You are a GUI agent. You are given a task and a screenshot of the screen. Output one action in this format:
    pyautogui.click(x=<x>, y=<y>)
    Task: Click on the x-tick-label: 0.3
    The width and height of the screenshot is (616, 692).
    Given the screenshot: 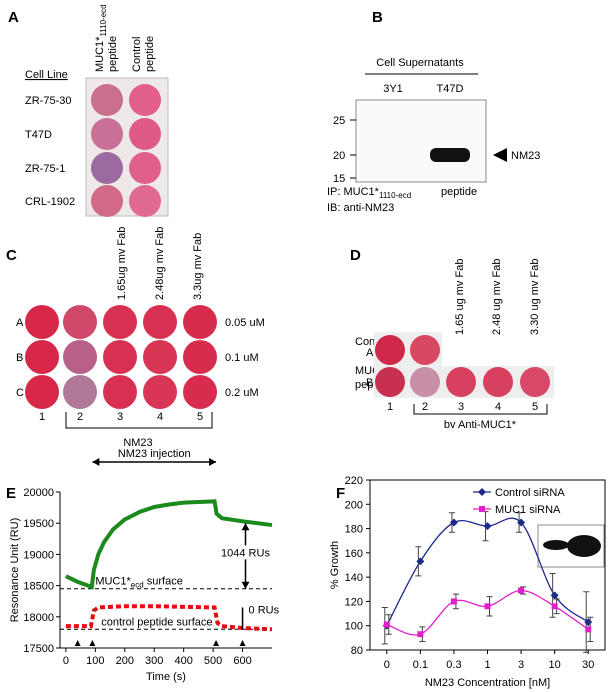 What is the action you would take?
    pyautogui.click(x=453, y=665)
    